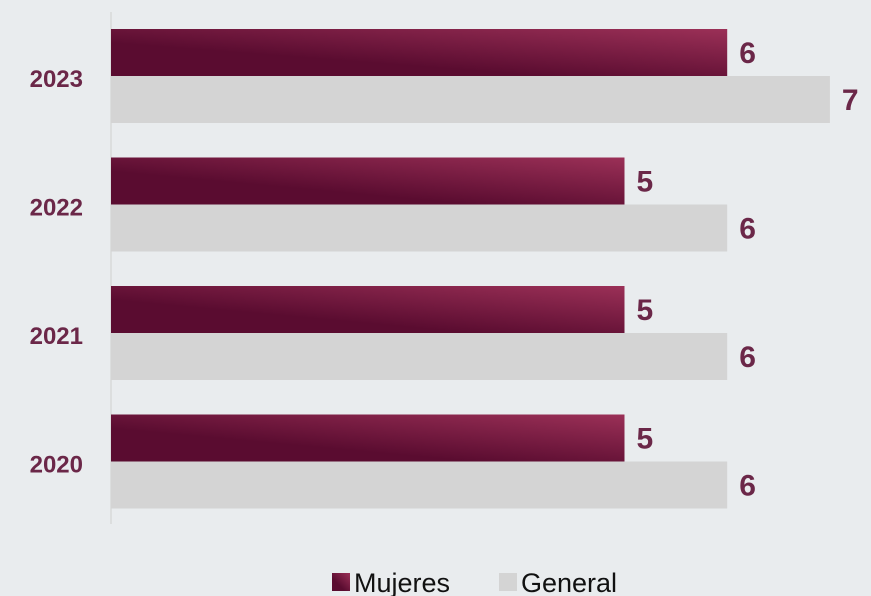 Image resolution: width=871 pixels, height=596 pixels. I want to click on value-label: 7, so click(850, 100).